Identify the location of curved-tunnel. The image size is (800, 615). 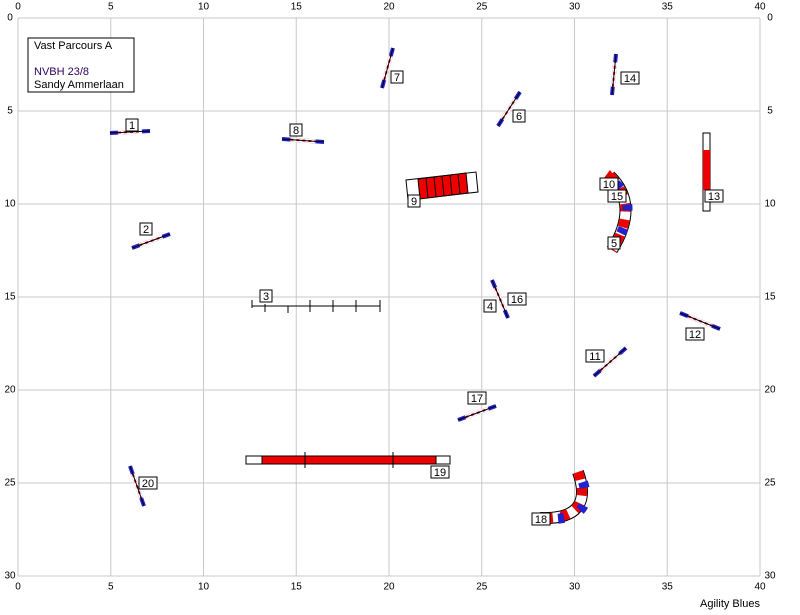
(565, 497).